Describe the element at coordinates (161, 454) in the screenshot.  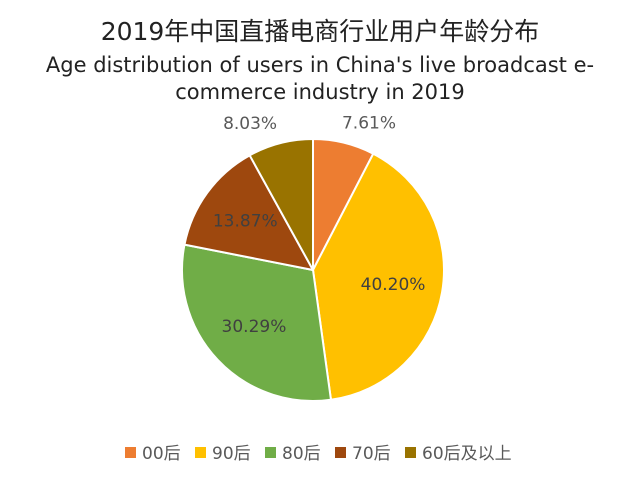
I see `legend-label-1: 00后` at that location.